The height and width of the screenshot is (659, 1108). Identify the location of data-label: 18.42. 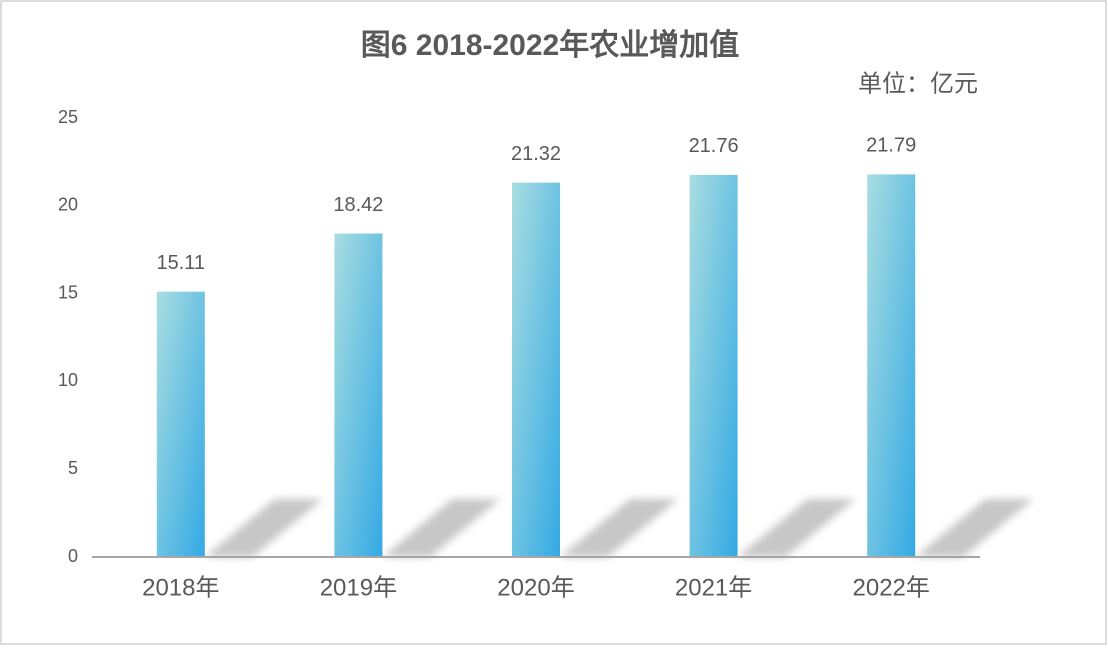
(358, 205).